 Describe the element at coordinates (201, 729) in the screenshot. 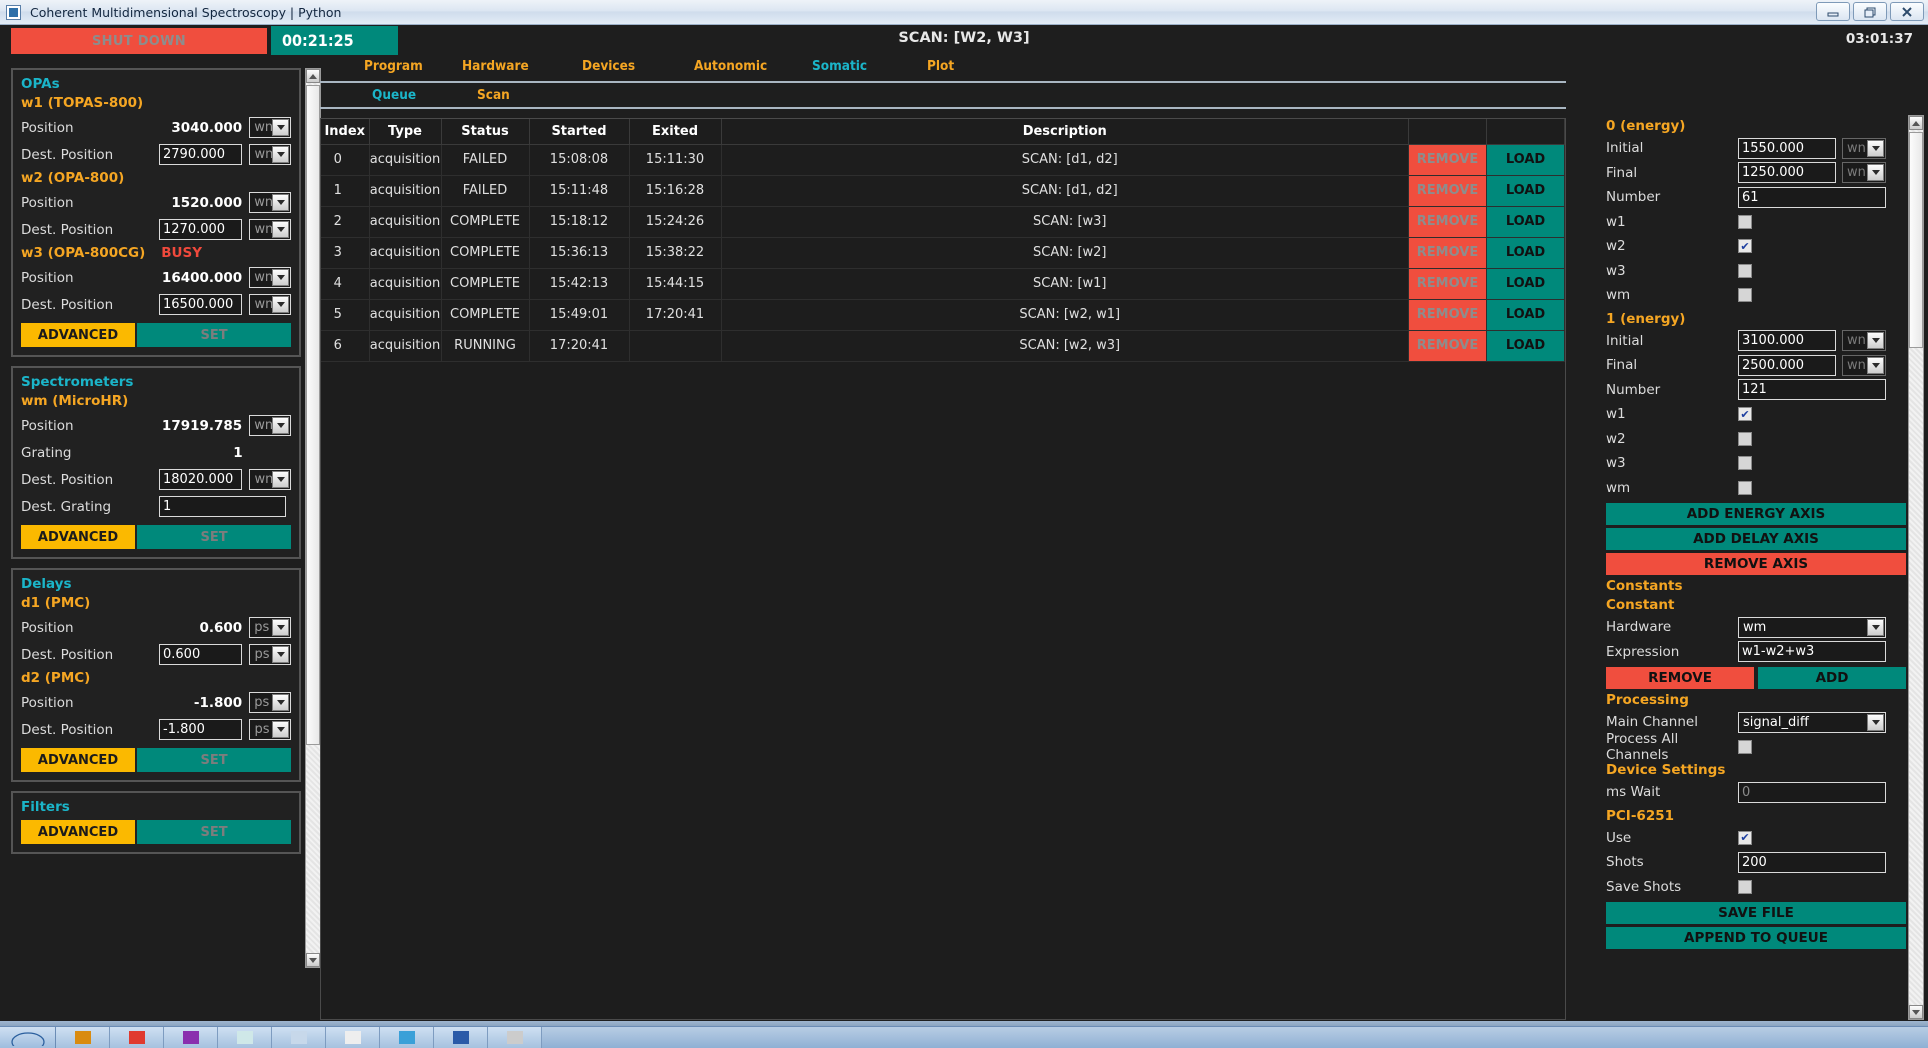

I see `input-dest-position: -1.800` at that location.